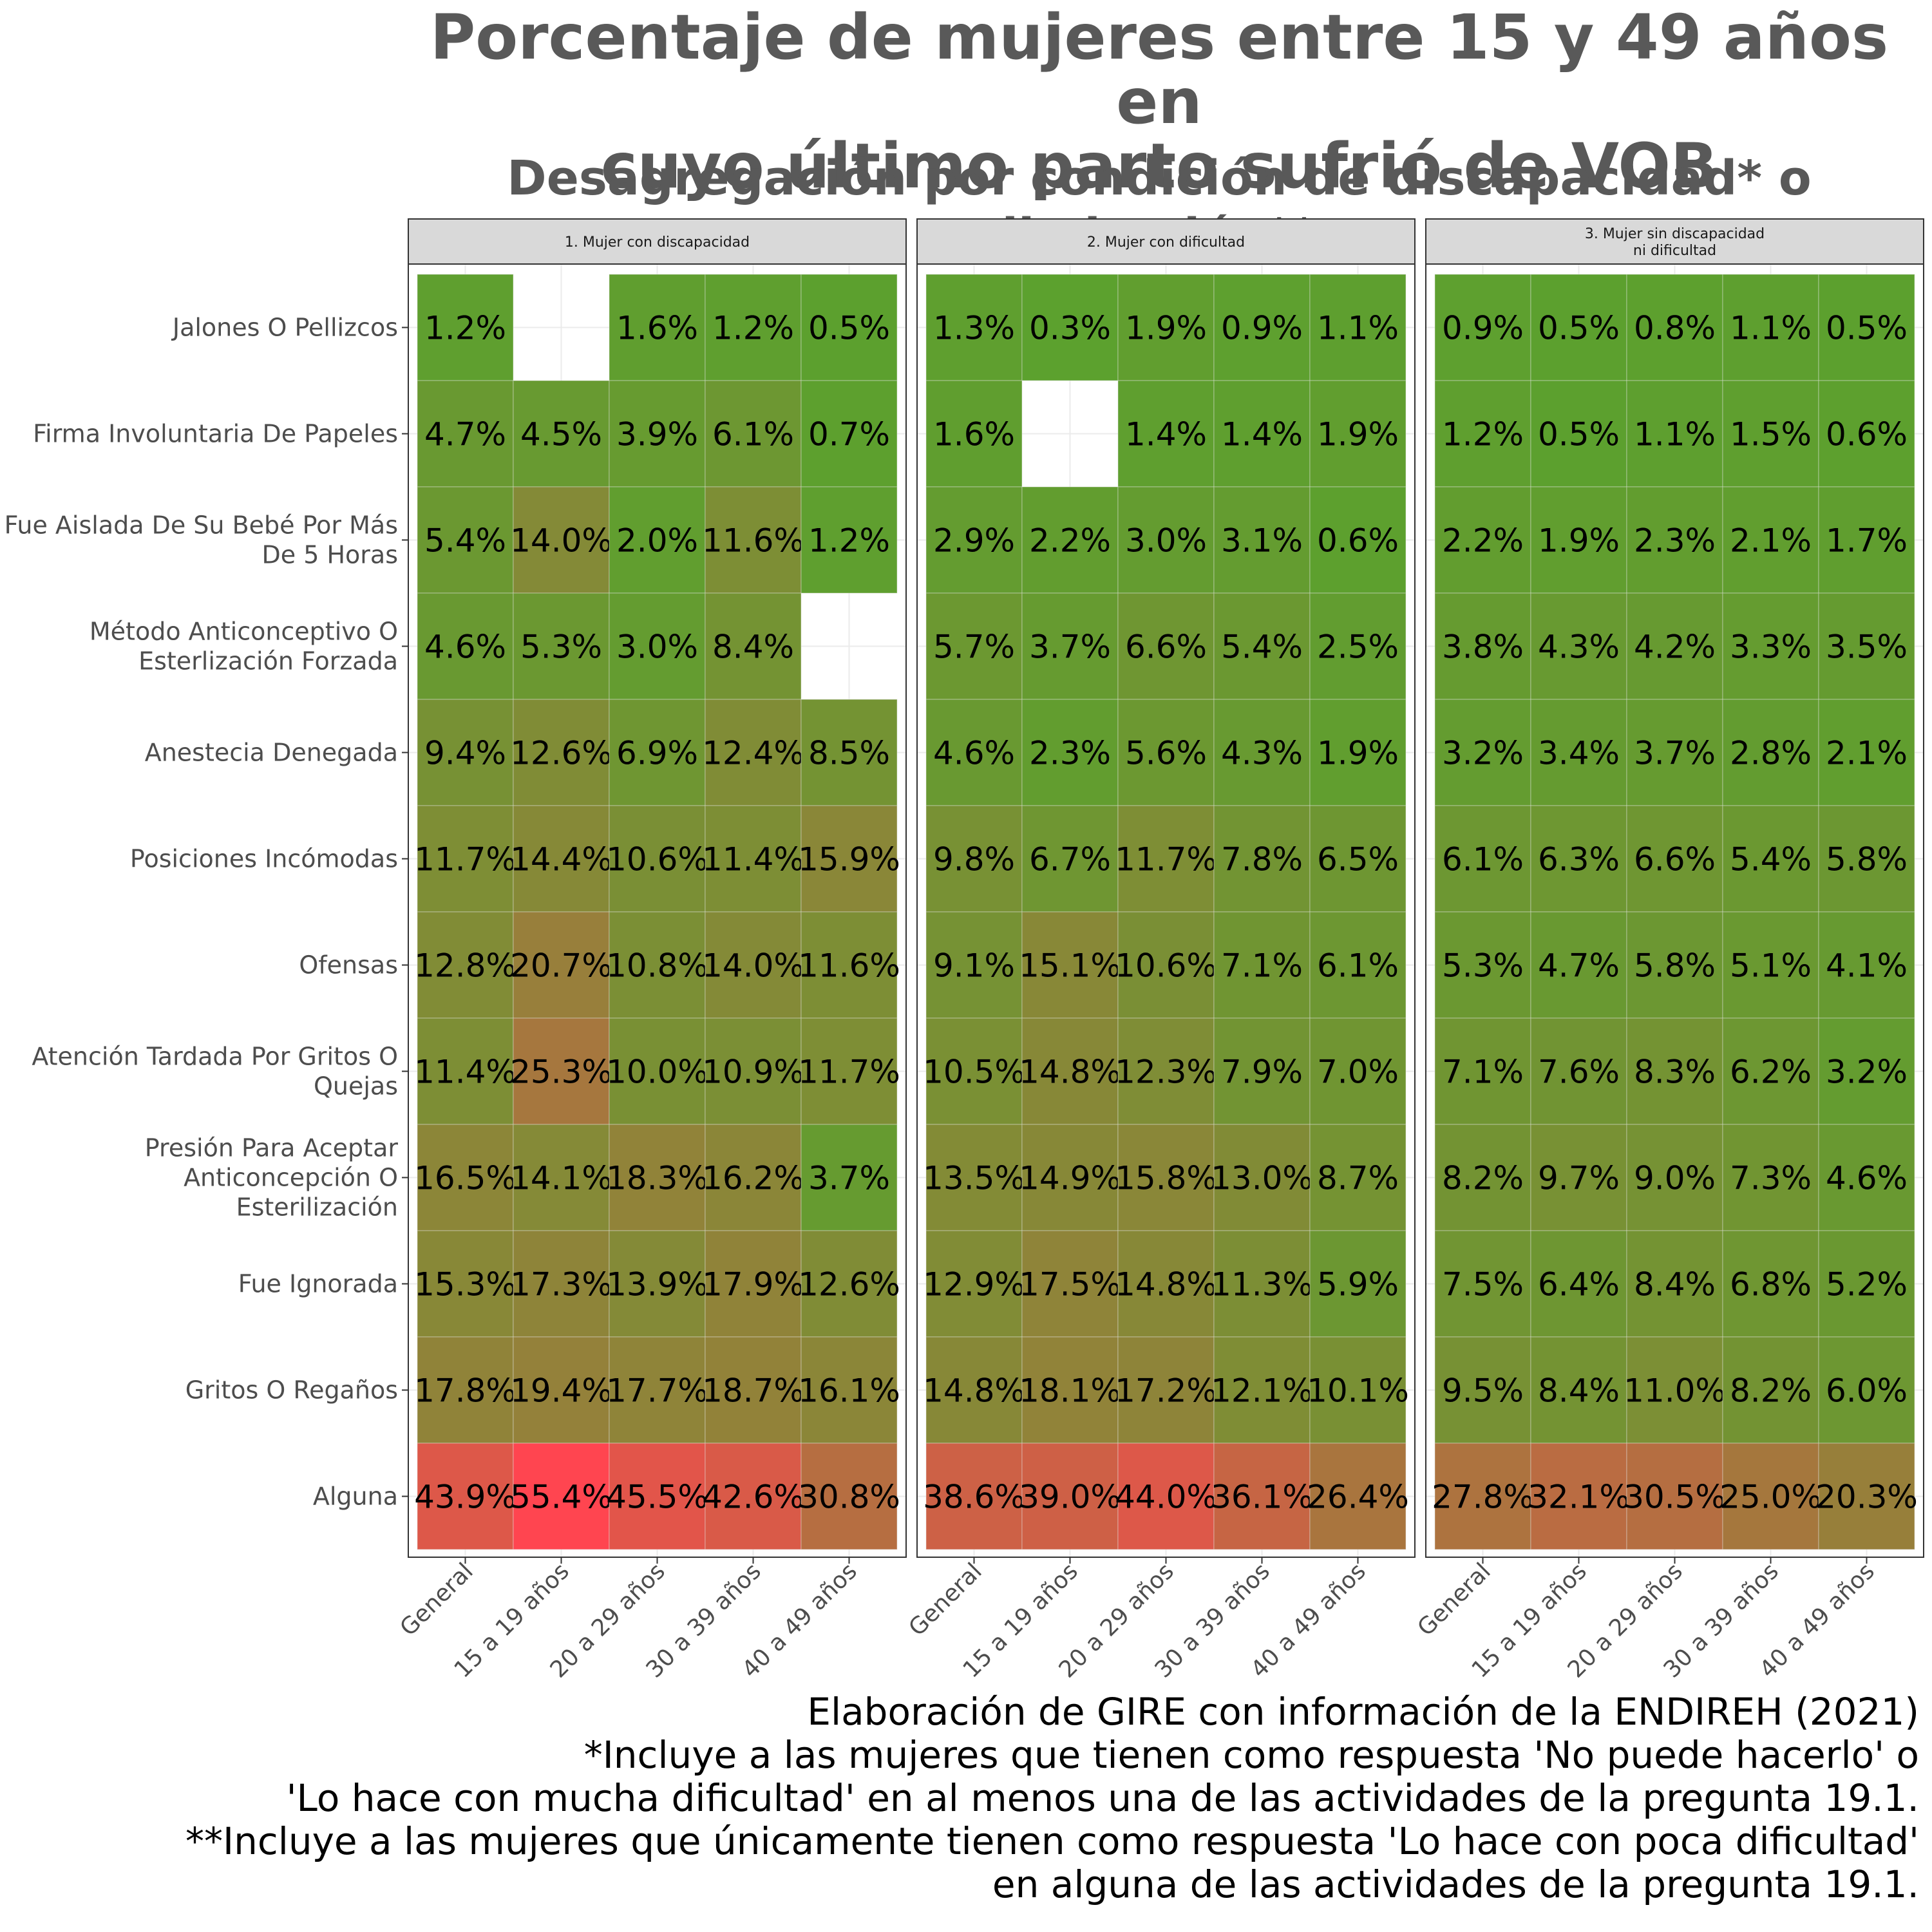 The image size is (1932, 1932). I want to click on cell-value-label: 4.6%, so click(1867, 1178).